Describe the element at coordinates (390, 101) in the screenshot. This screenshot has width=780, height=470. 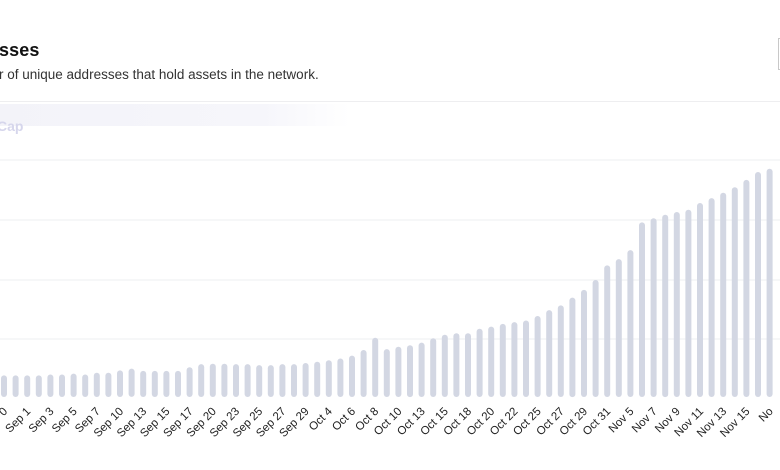
I see `header-divider` at that location.